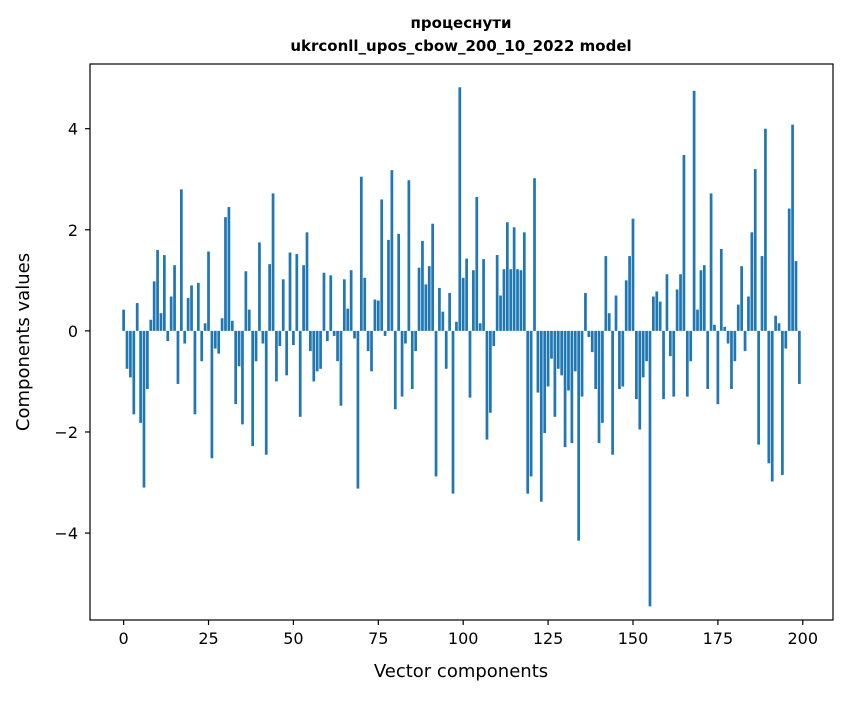 Image resolution: width=847 pixels, height=701 pixels. What do you see at coordinates (633, 638) in the screenshot?
I see `x-tick-label: 150` at bounding box center [633, 638].